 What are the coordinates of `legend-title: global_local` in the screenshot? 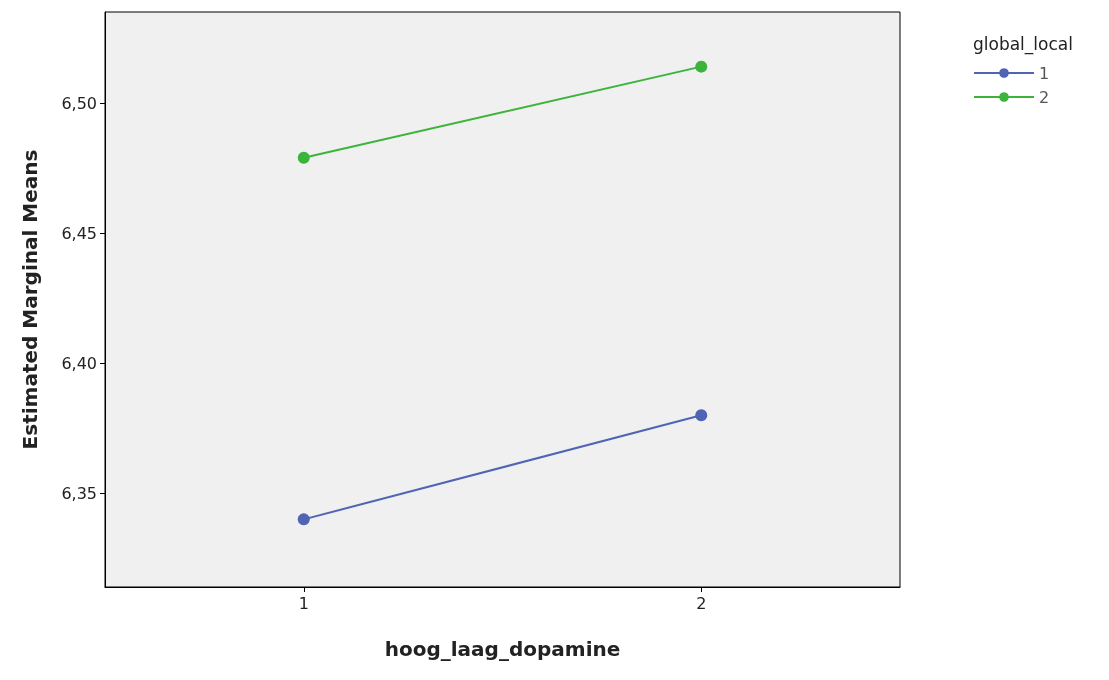 It's located at (1023, 44).